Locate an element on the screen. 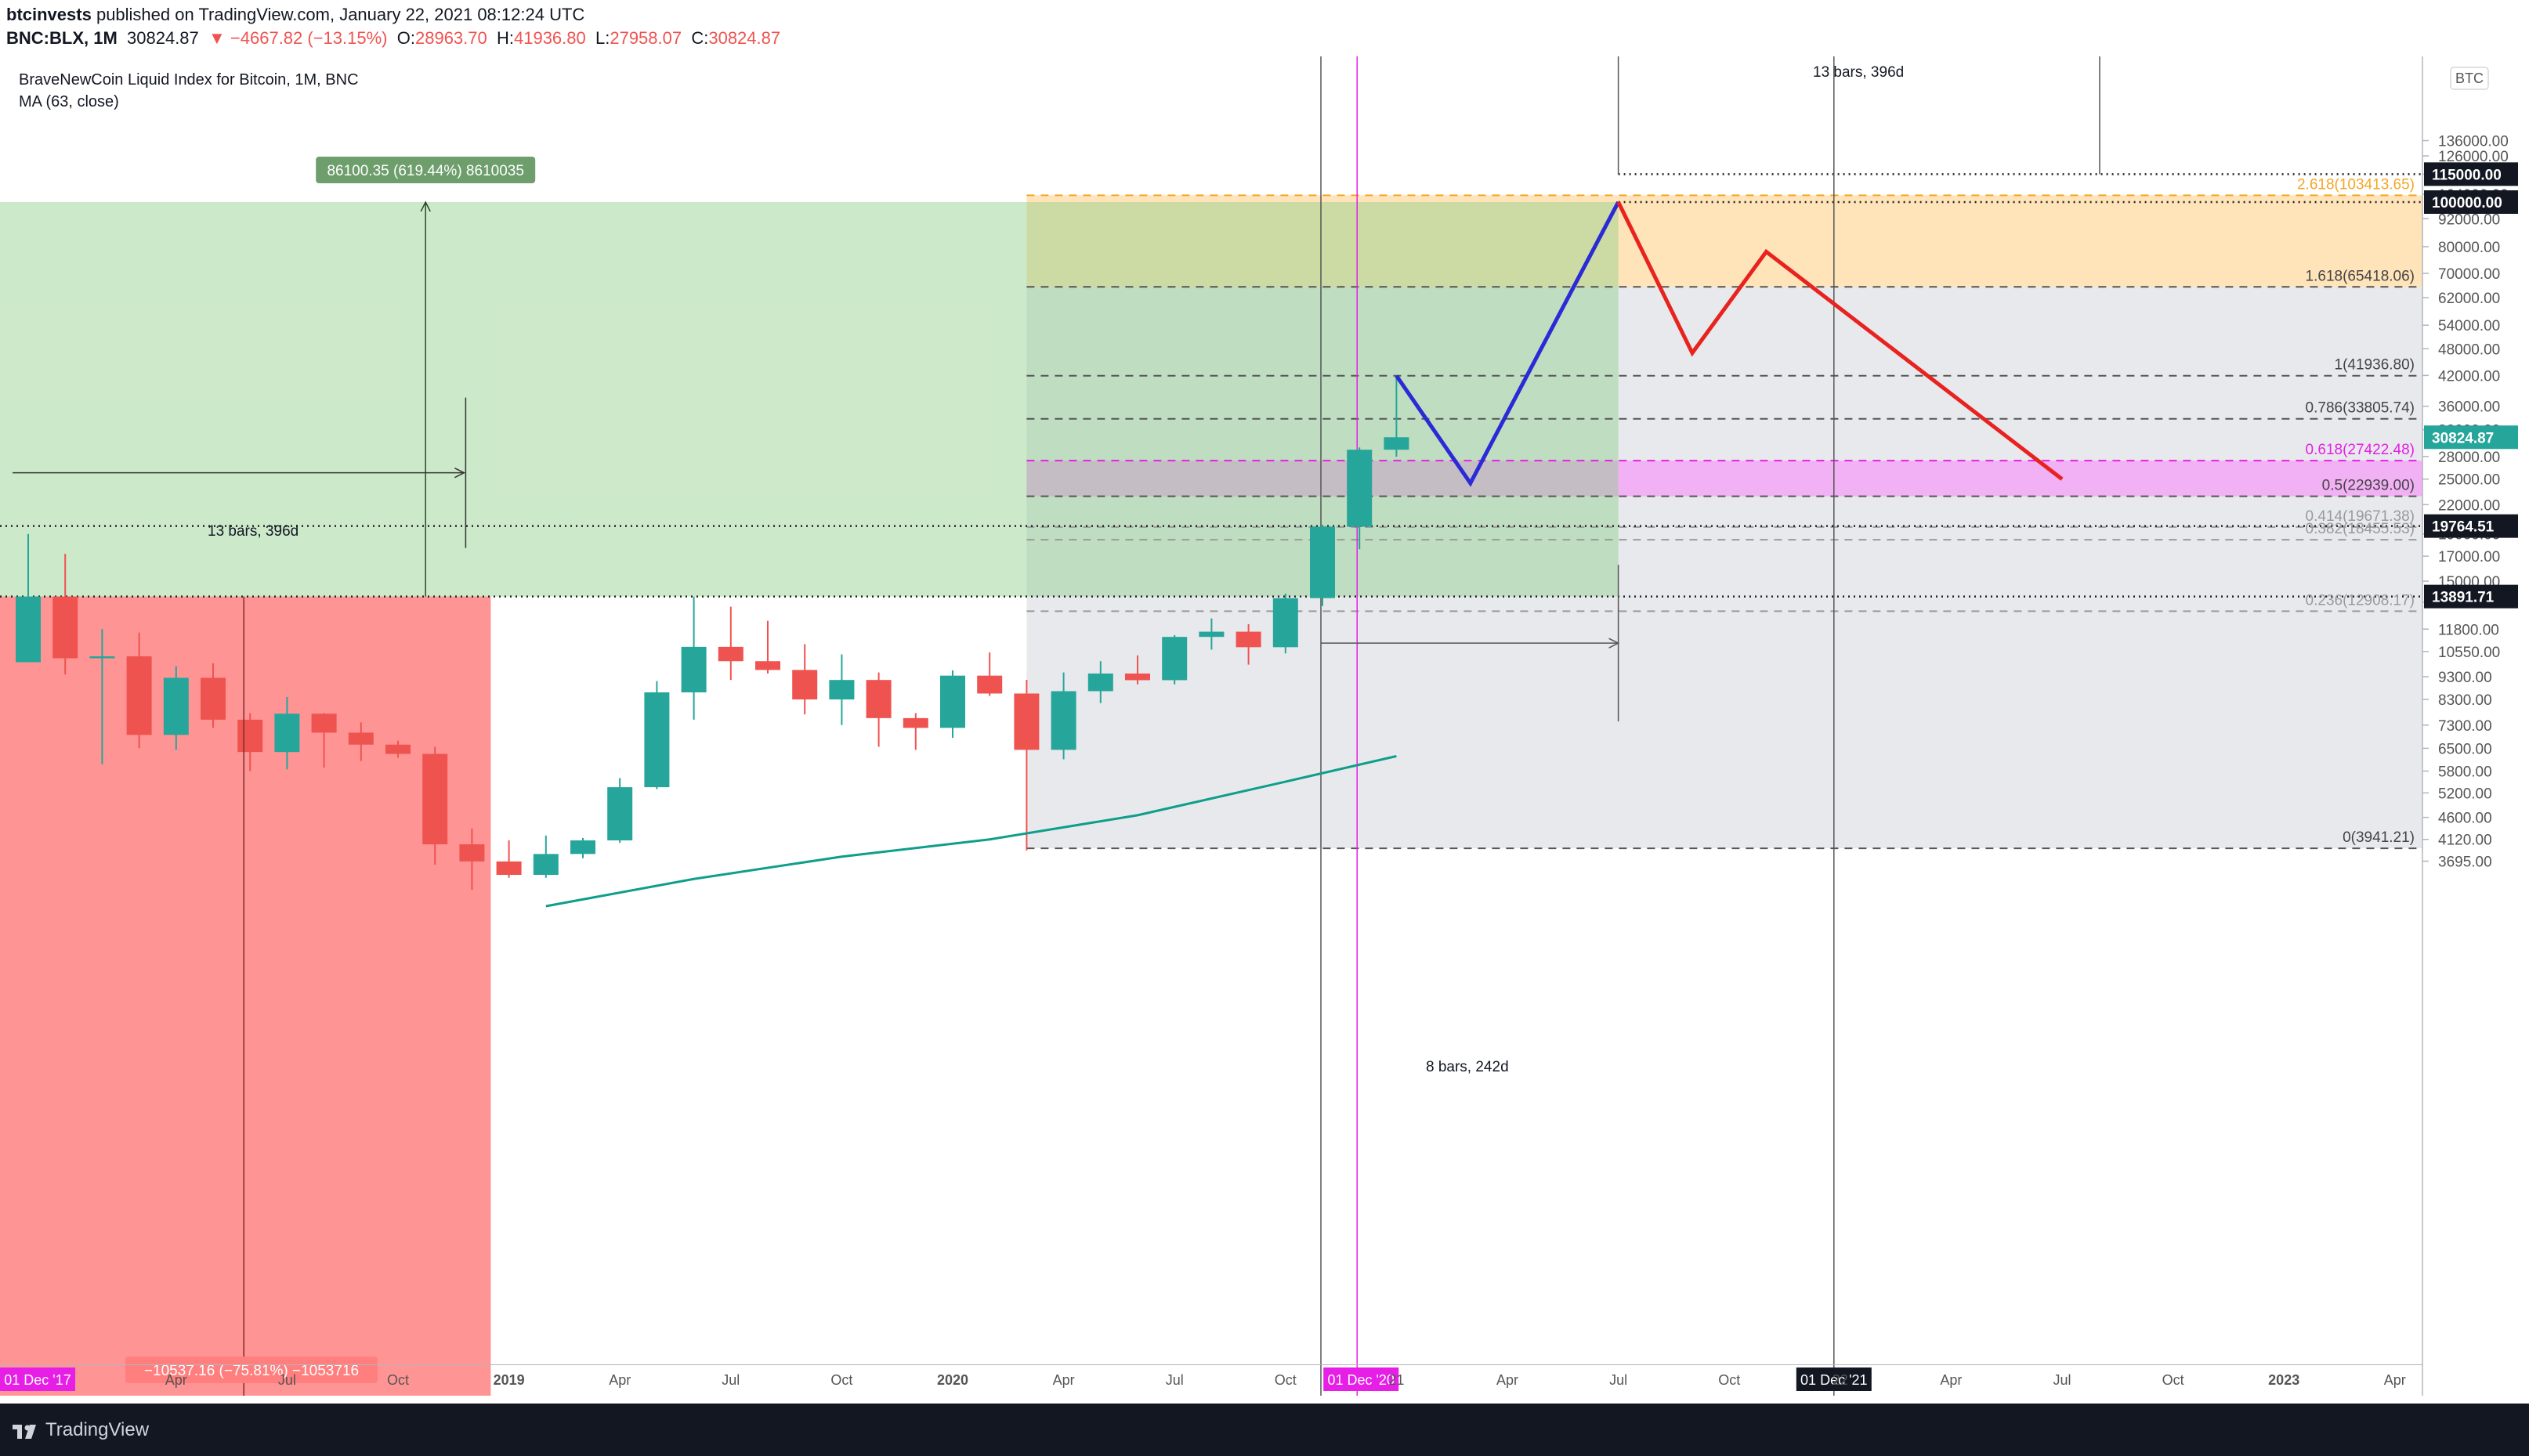 The image size is (2529, 1456). low-label: L: is located at coordinates (603, 38).